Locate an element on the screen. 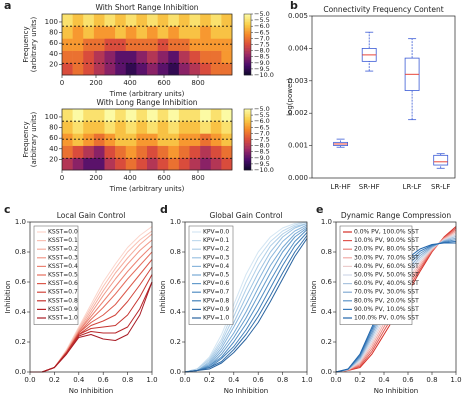 The height and width of the screenshot is (409, 474). chart-title: Connectivity Frequency Content is located at coordinates (383, 9).